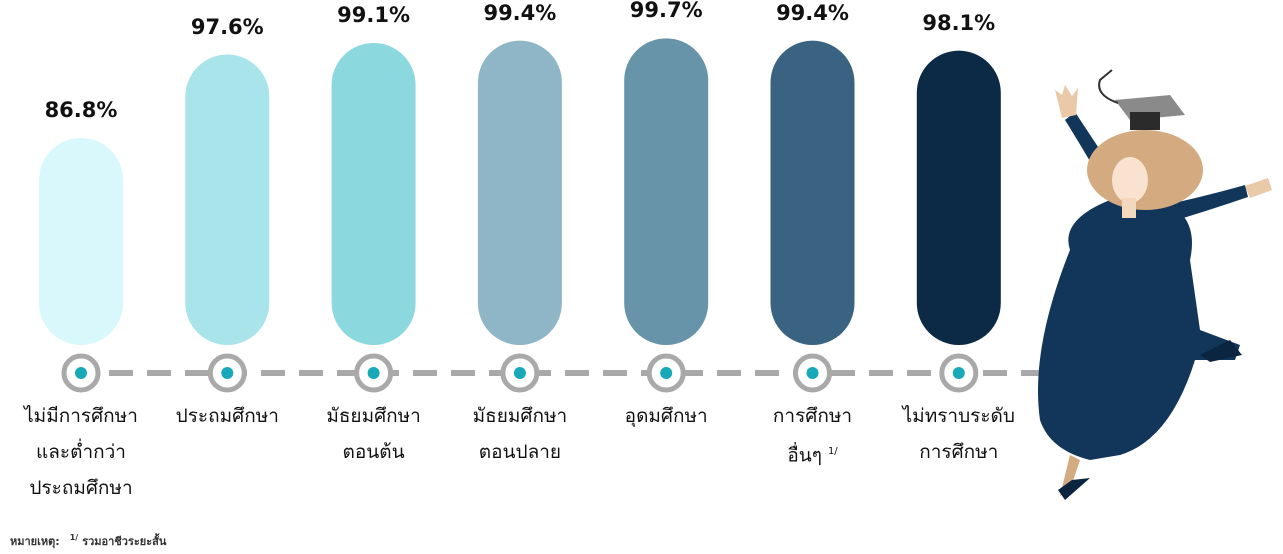  I want to click on category-label: การศึกษา อื่นๆ 1/, so click(813, 435).